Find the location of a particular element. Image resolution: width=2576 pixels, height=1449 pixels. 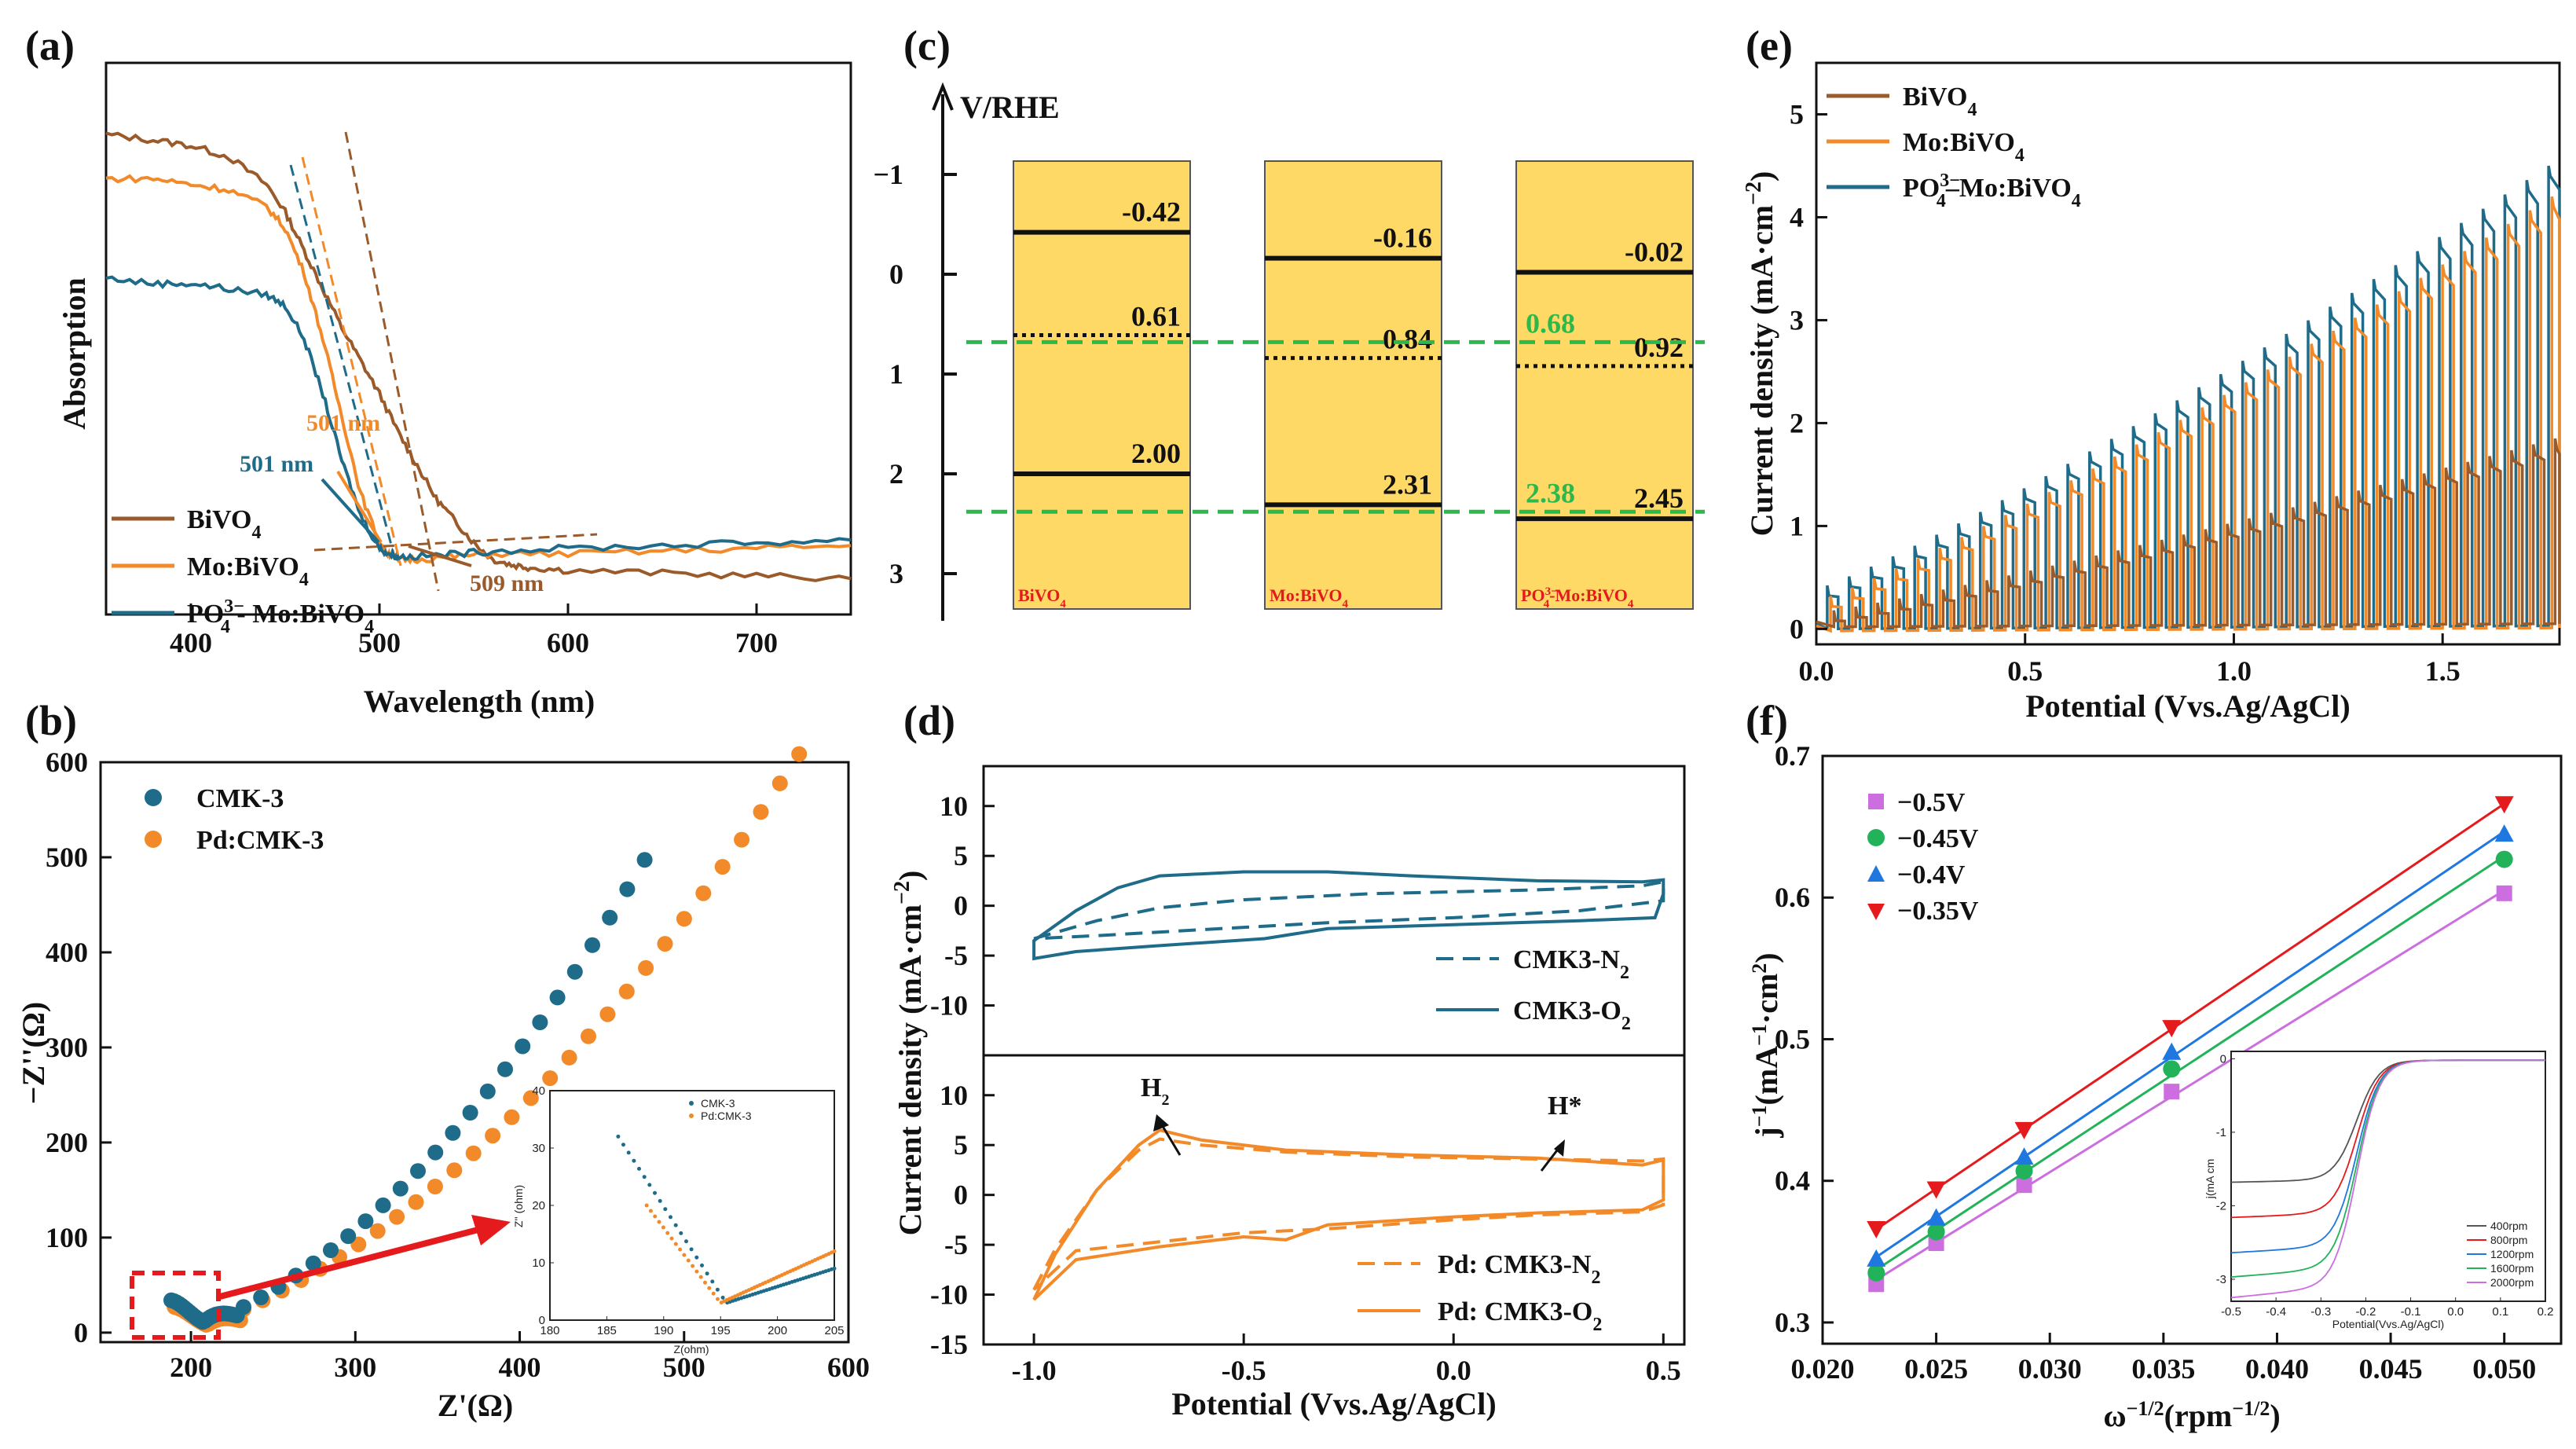

x-tick-label: -1.0 is located at coordinates (1034, 1370).